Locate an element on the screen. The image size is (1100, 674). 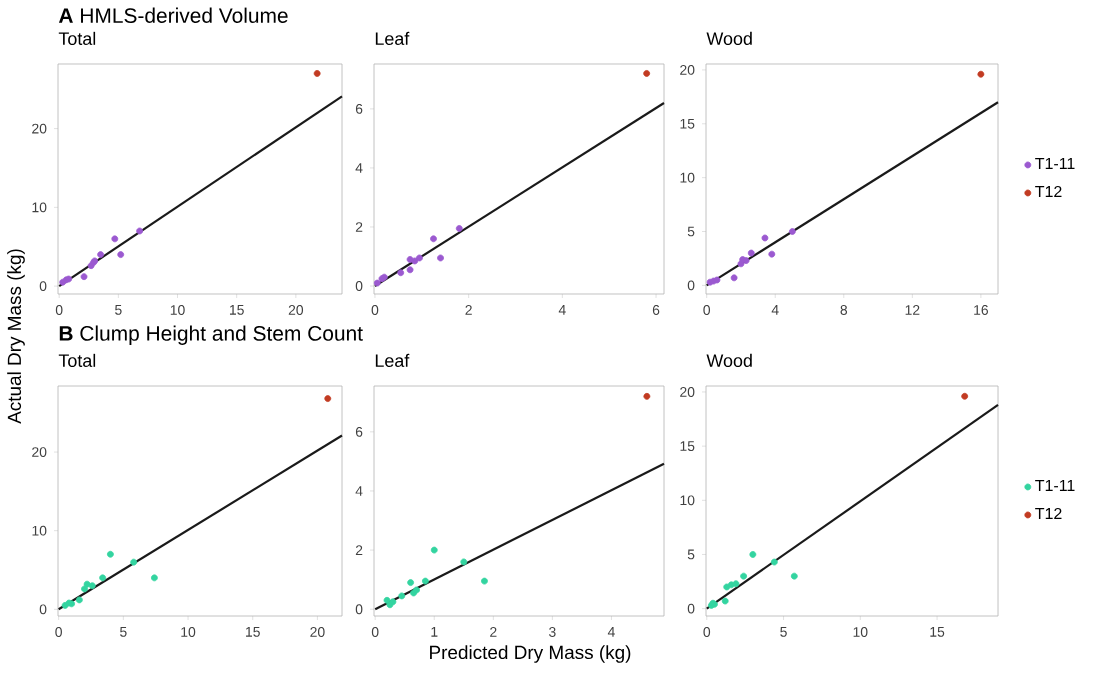
x-axis-title: Predicted Dry Mass (kg) is located at coordinates (530, 654).